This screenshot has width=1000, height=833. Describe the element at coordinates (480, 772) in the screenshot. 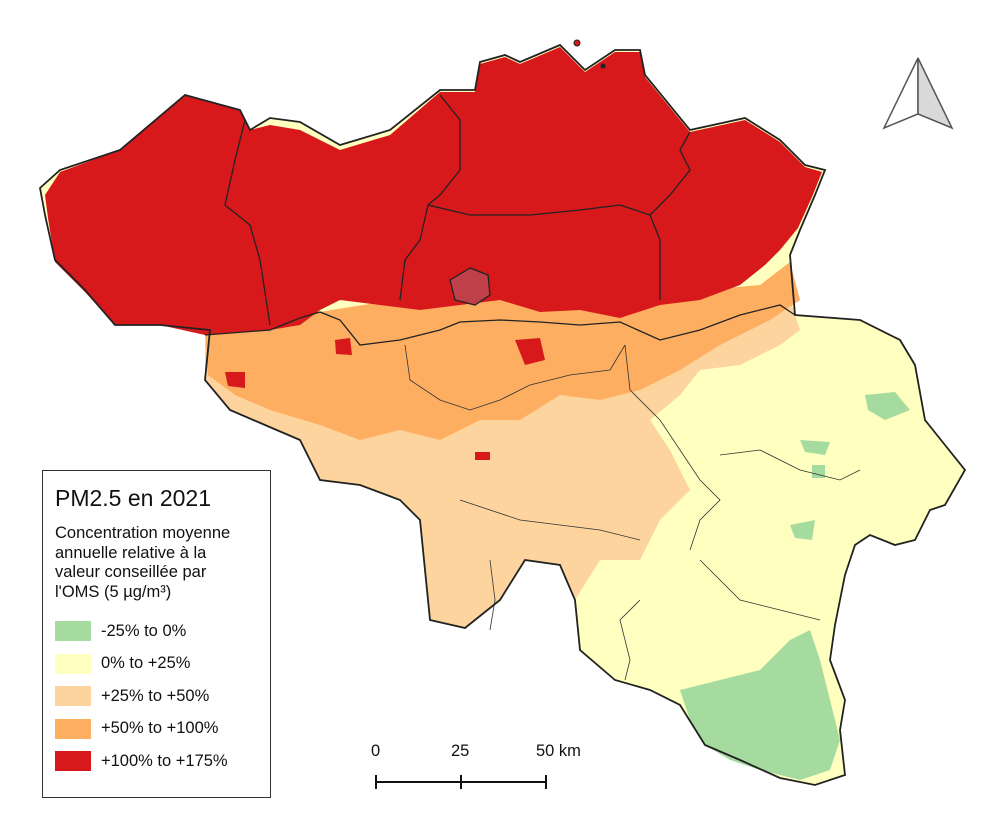

I see `scale-bar: 0 25 50 km` at that location.